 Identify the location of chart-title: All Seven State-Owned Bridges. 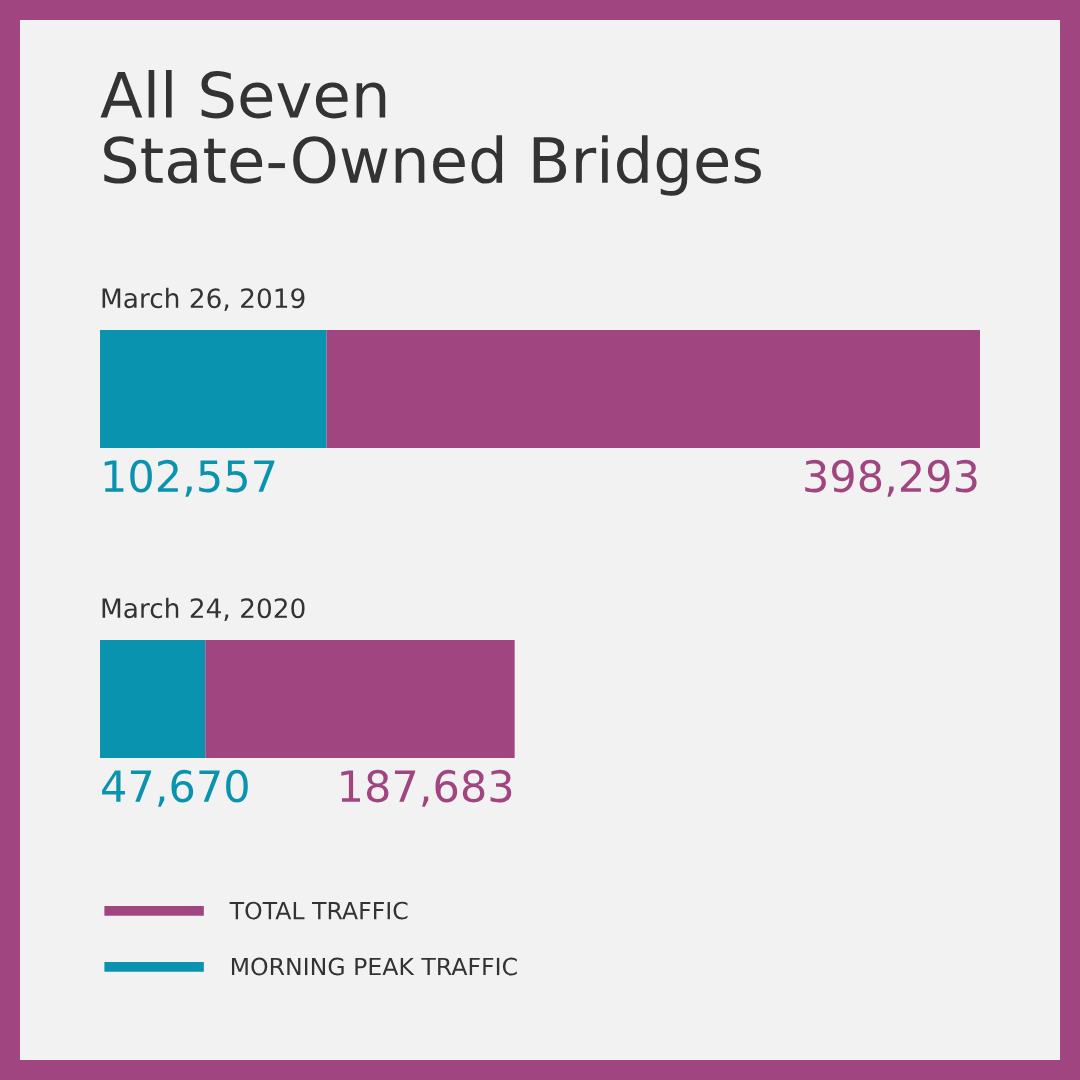
(430, 133).